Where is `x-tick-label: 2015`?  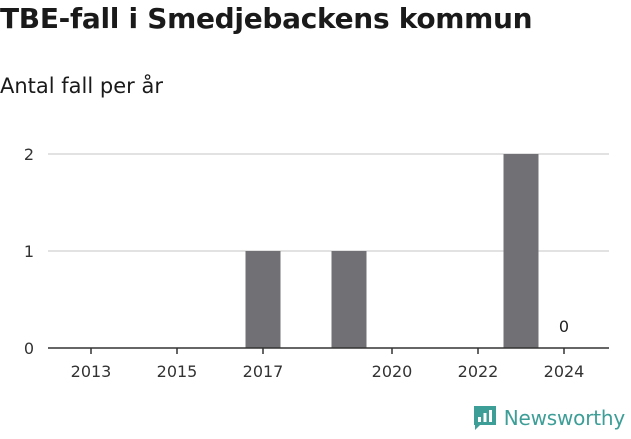 x-tick-label: 2015 is located at coordinates (177, 371).